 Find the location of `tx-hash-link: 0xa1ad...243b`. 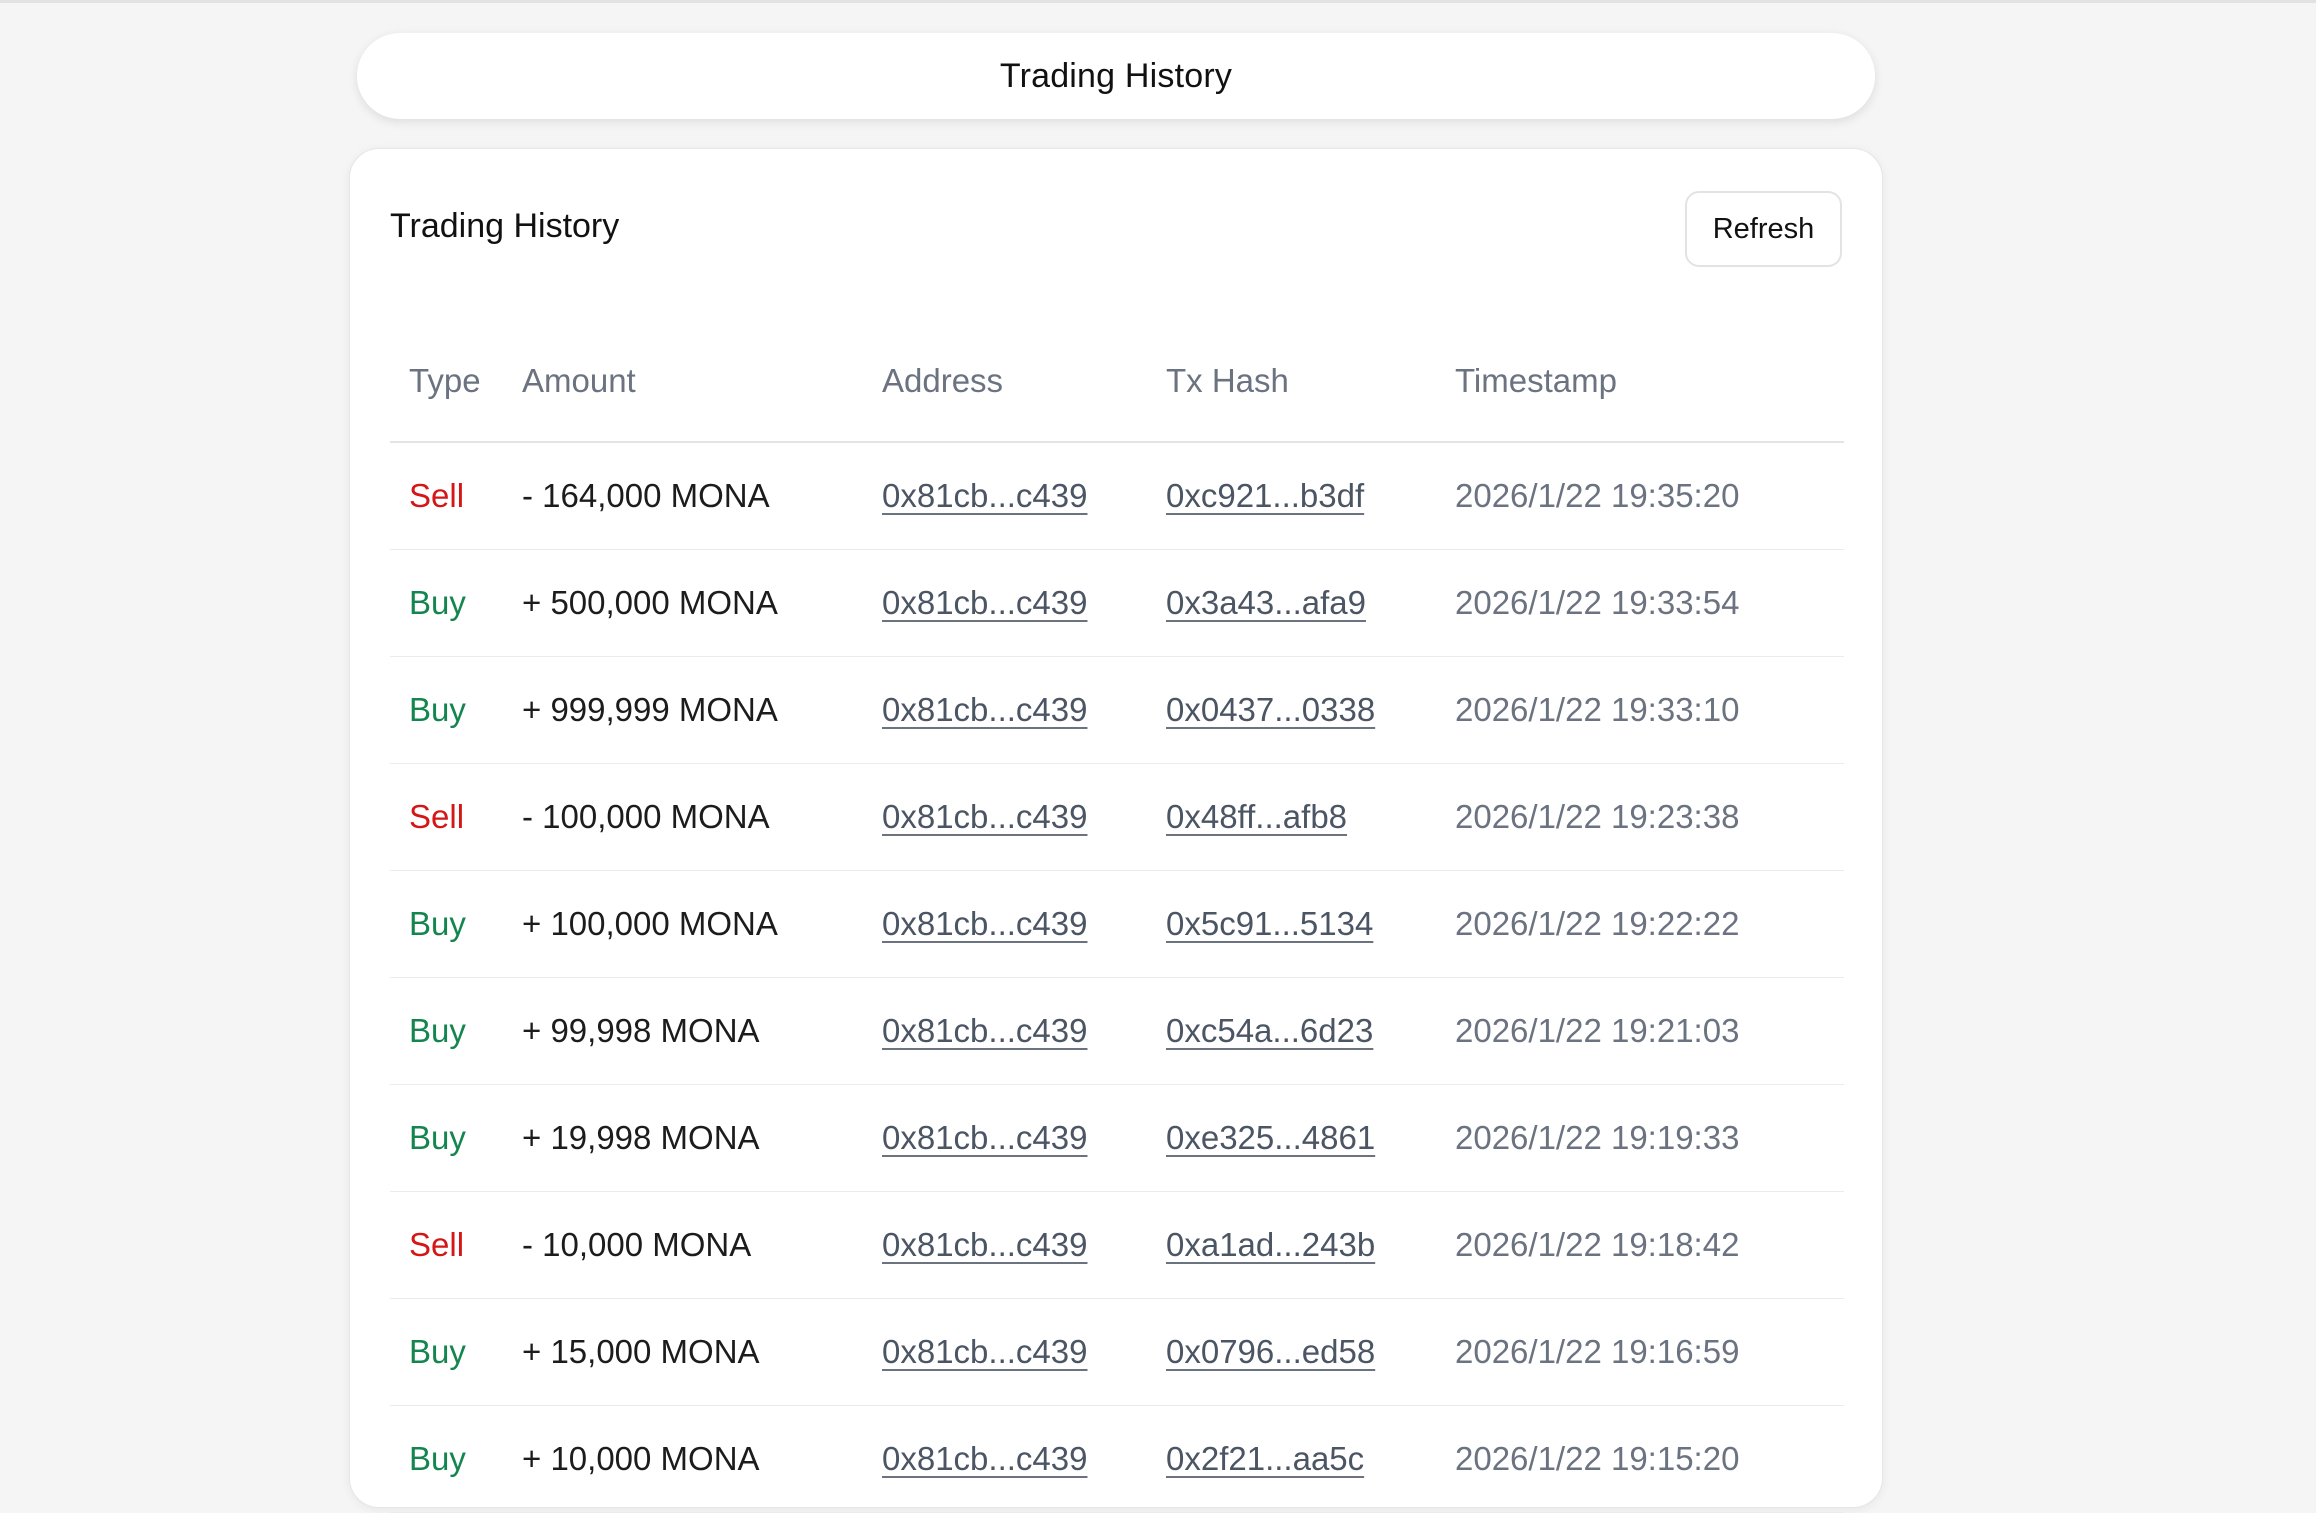

tx-hash-link: 0xa1ad...243b is located at coordinates (1271, 1244).